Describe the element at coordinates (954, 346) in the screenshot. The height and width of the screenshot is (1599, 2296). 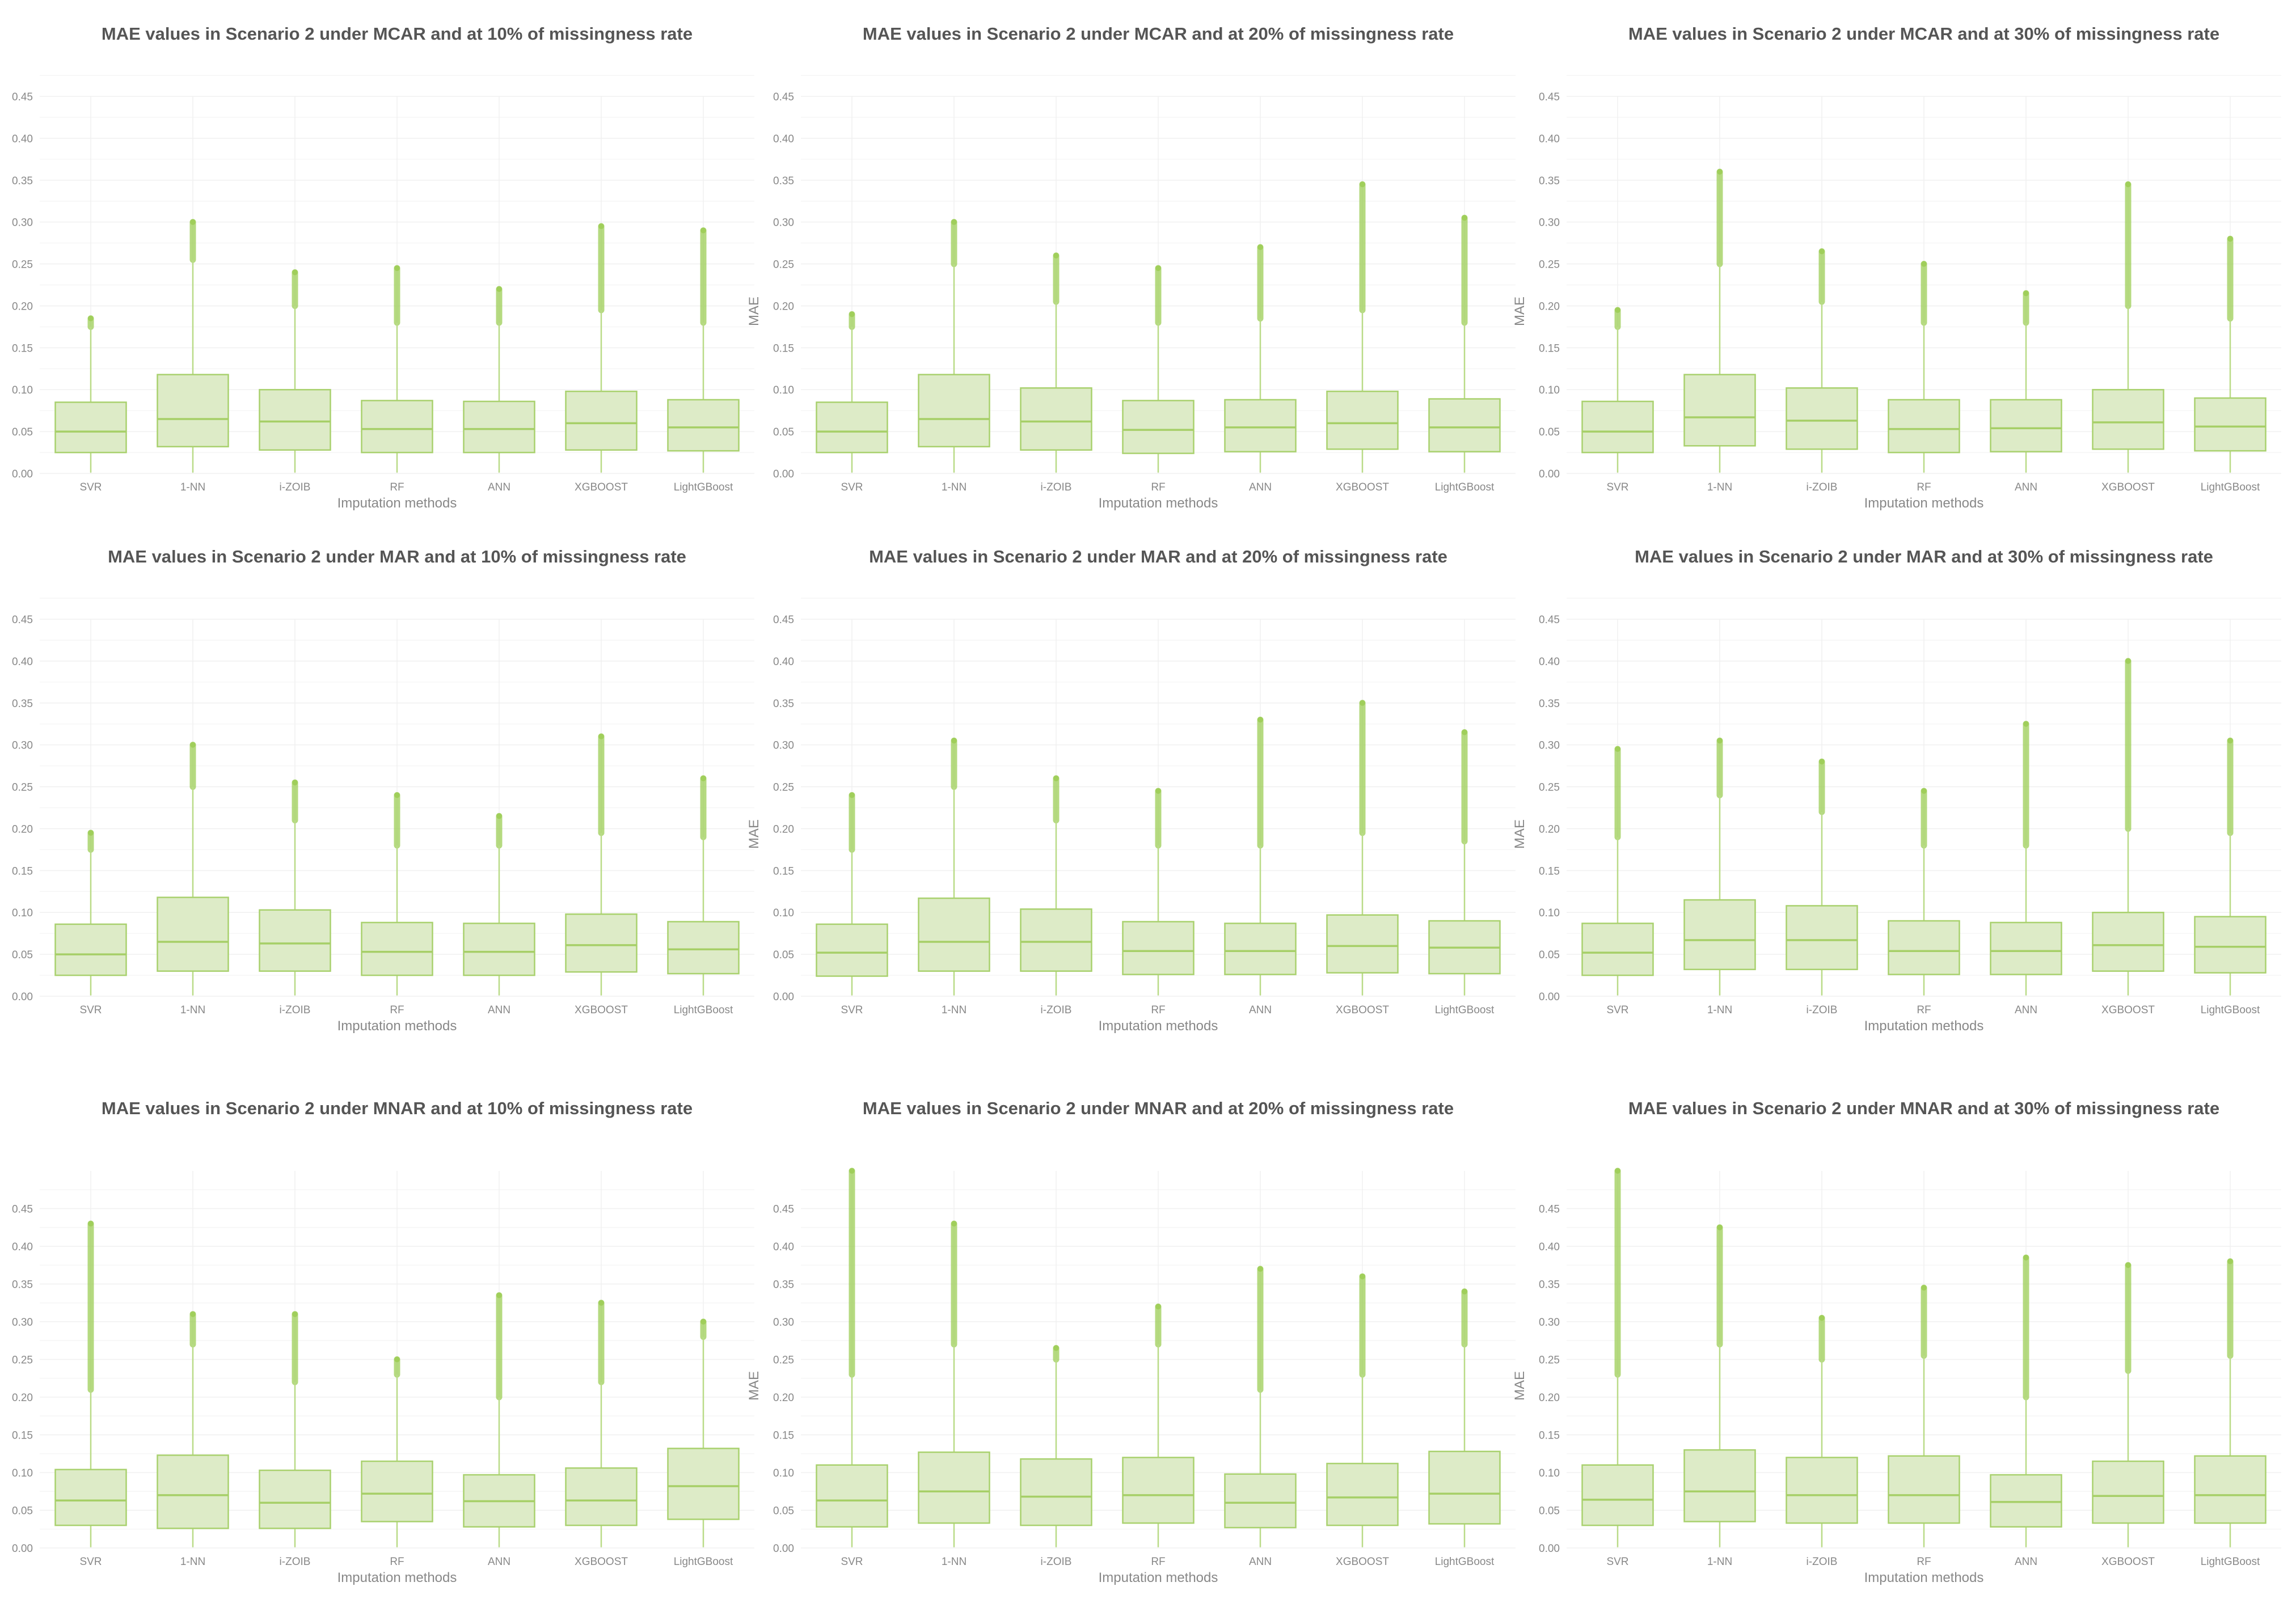
I see `box-1-nn` at that location.